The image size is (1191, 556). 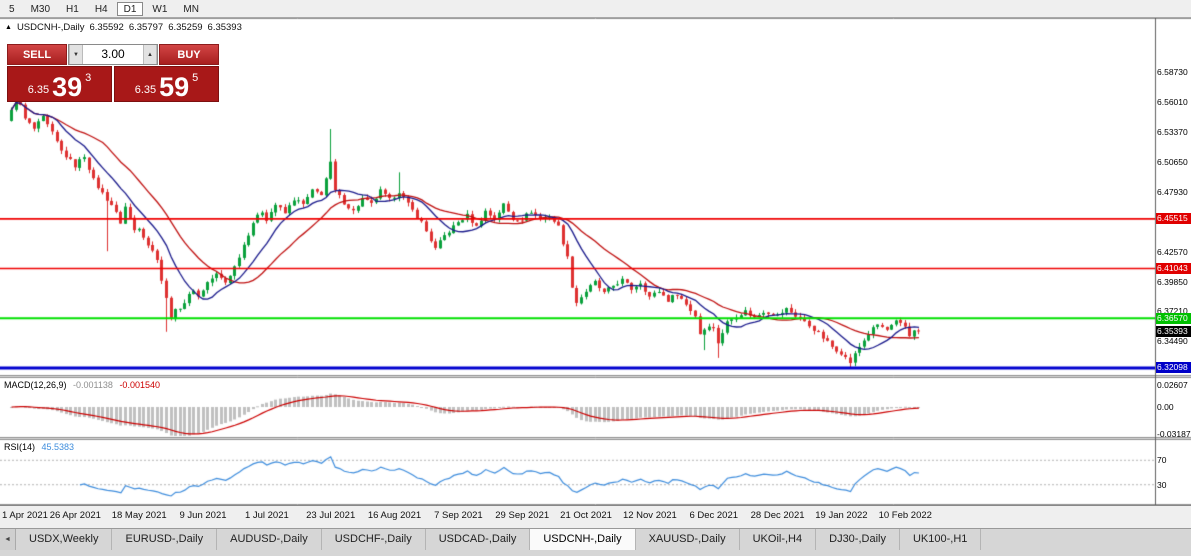 What do you see at coordinates (40, 9) in the screenshot?
I see `timeframe-button-m30: M30` at bounding box center [40, 9].